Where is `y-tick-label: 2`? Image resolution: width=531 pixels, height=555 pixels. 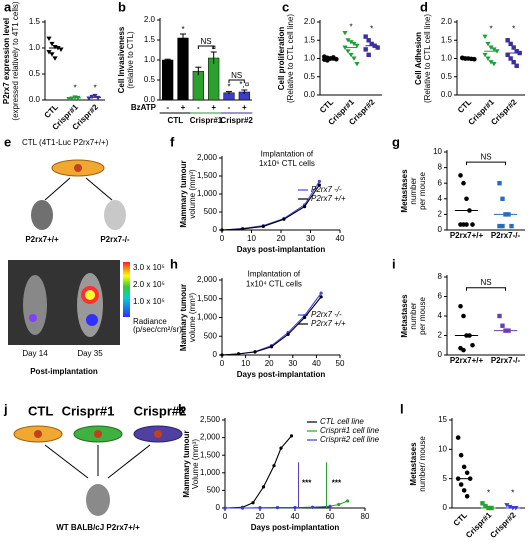 y-tick-label: 2 is located at coordinates (440, 335).